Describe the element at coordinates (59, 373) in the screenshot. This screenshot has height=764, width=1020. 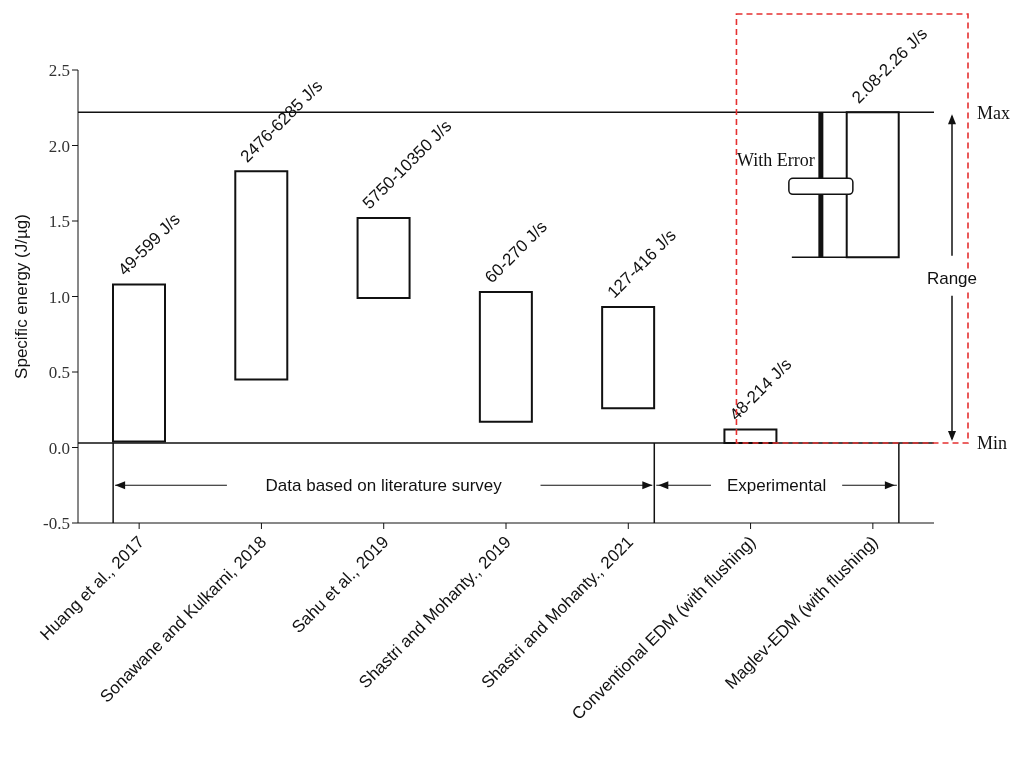
I see `y-tick-label: 0.5` at that location.